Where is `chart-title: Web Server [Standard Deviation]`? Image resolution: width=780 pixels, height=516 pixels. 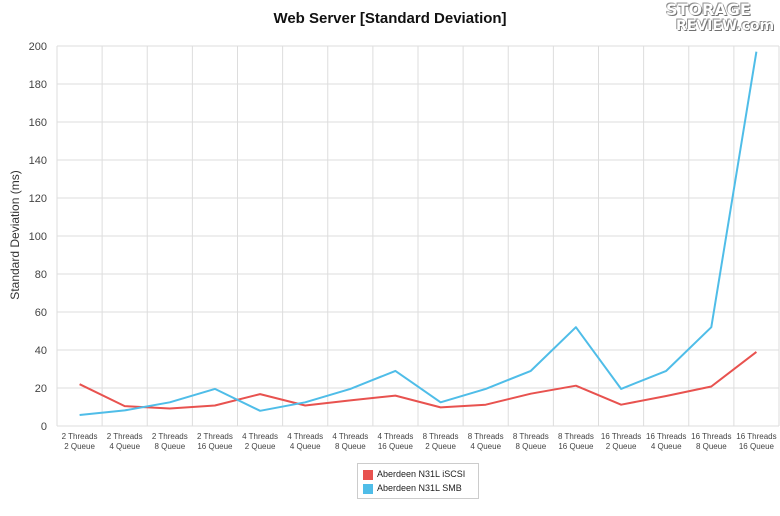
chart-title: Web Server [Standard Deviation] is located at coordinates (390, 18).